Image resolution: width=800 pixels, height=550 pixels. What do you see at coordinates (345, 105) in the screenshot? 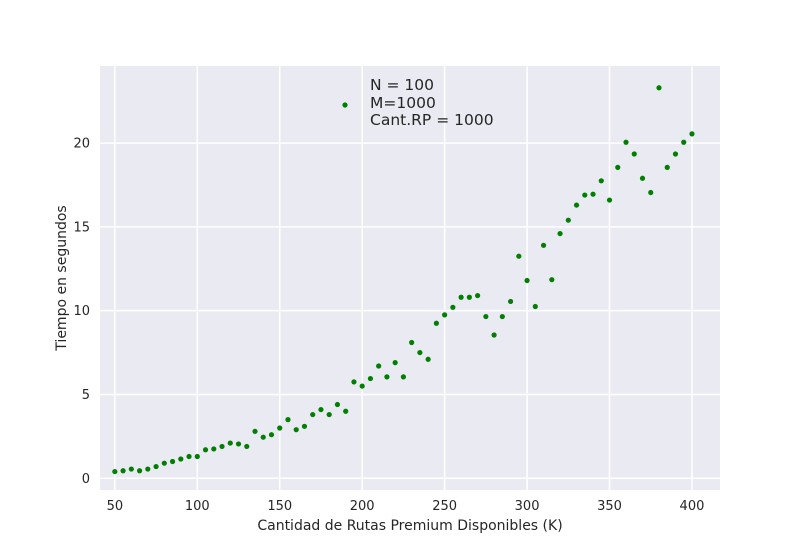
I see `legend-marker` at bounding box center [345, 105].